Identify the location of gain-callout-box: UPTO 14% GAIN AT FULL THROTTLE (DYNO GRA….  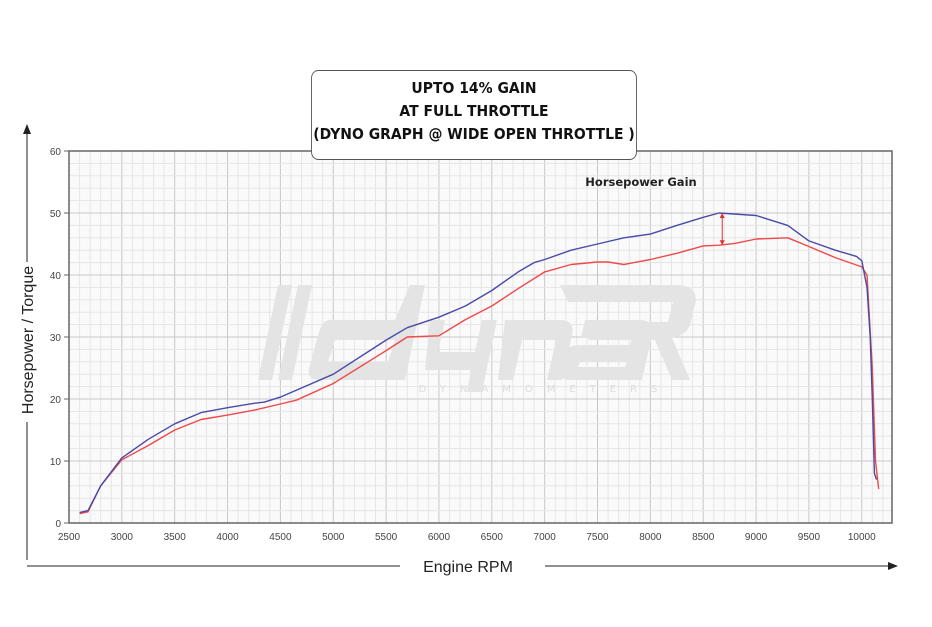
(474, 115).